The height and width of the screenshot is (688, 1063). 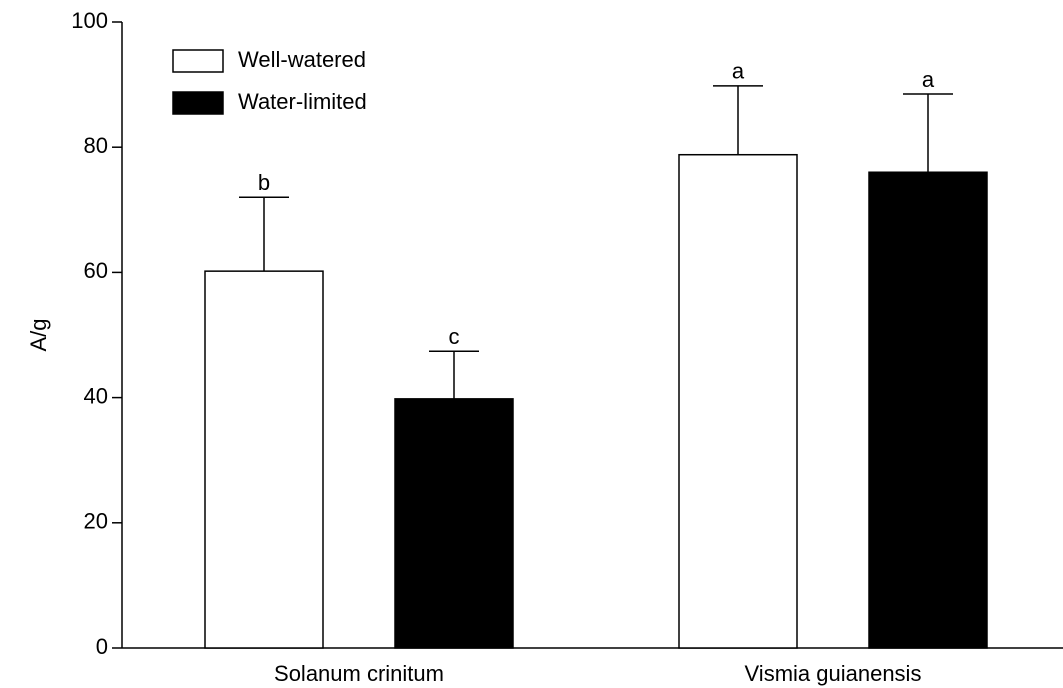 I want to click on y-tick-label: 20, so click(x=96, y=521).